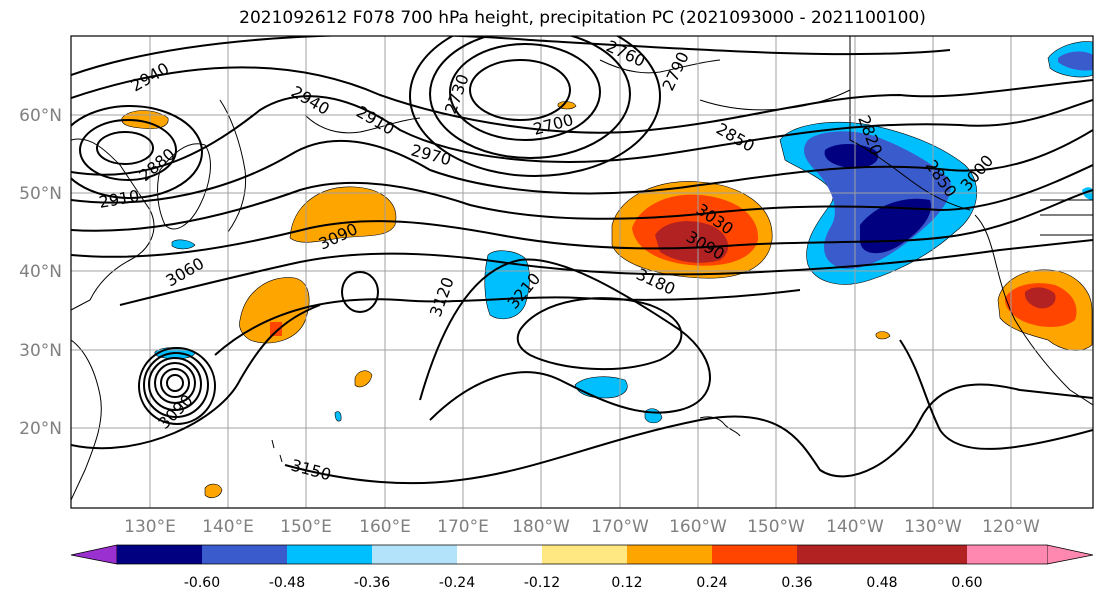 The image size is (1105, 601). What do you see at coordinates (202, 583) in the screenshot?
I see `colorbar-tick-label: -0.60` at bounding box center [202, 583].